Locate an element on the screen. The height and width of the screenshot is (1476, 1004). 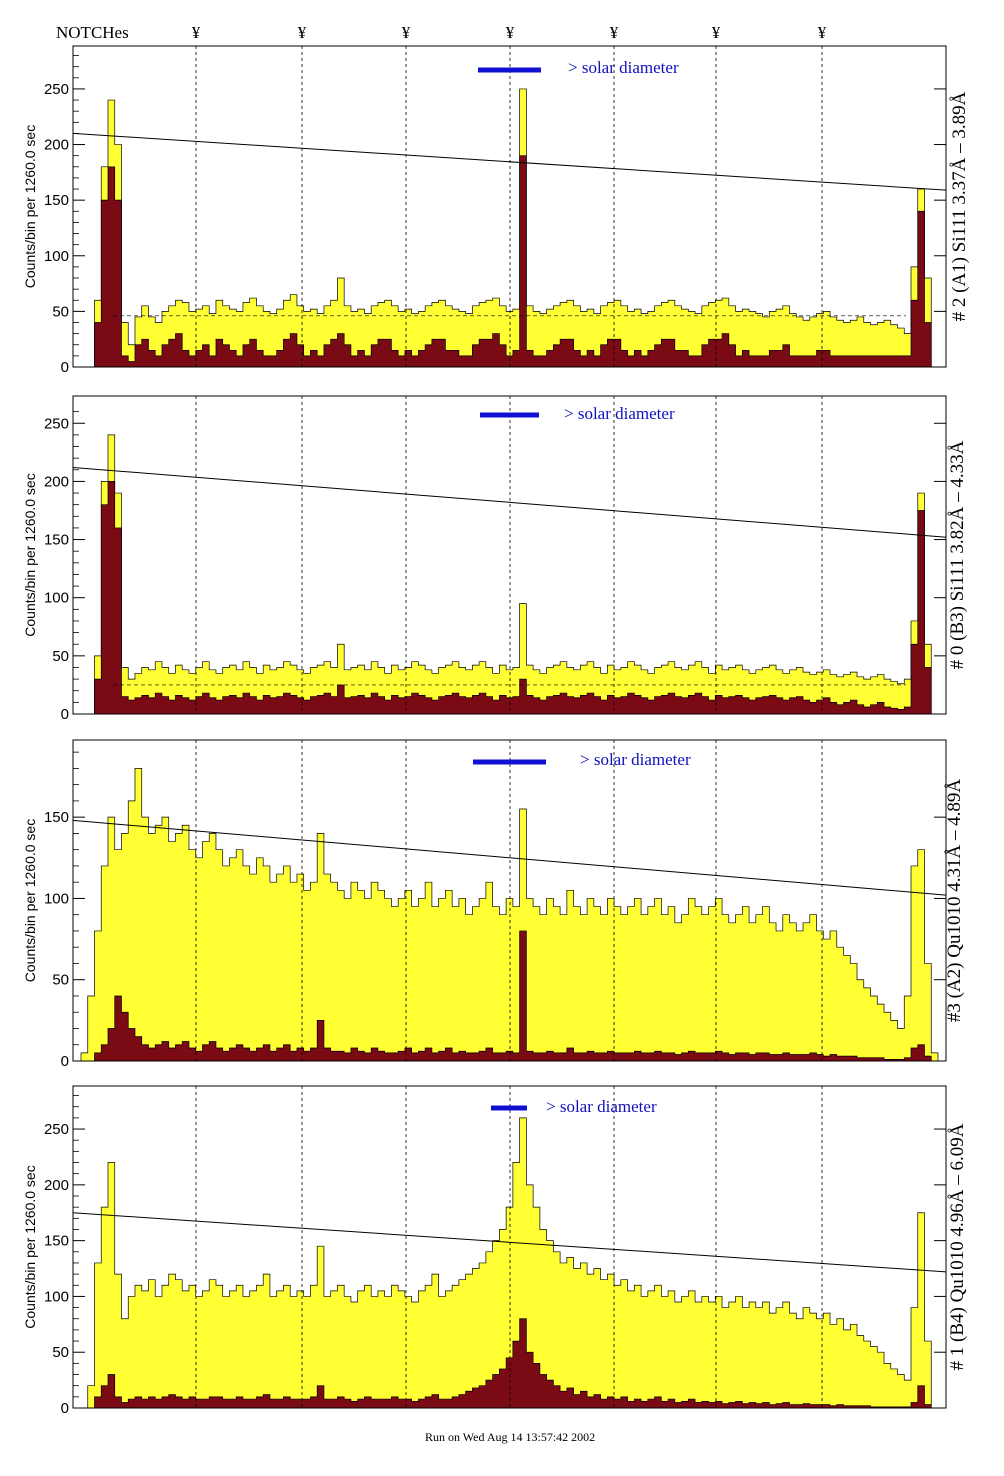
notch-mark-3: ¥ is located at coordinates (406, 32).